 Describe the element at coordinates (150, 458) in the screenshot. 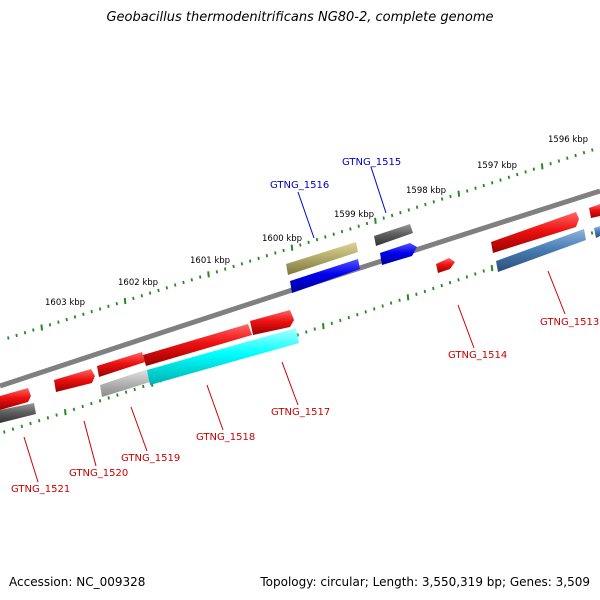

I see `gene-label-gtng-1519: GTNG_1519` at that location.